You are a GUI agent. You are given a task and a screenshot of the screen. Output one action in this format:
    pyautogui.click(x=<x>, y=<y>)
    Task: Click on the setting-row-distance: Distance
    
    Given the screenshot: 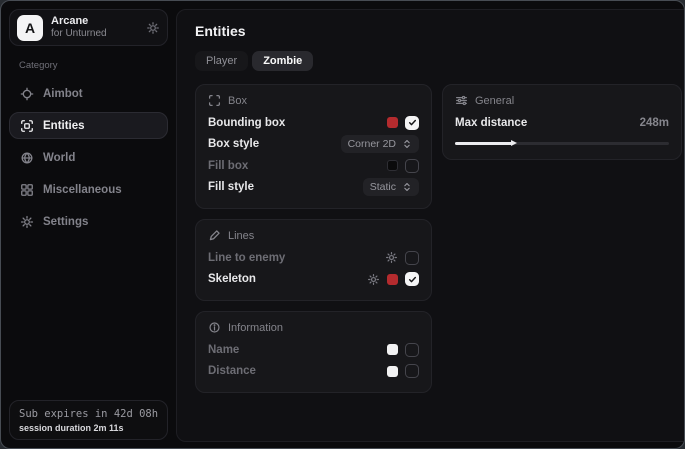 What is the action you would take?
    pyautogui.click(x=313, y=372)
    